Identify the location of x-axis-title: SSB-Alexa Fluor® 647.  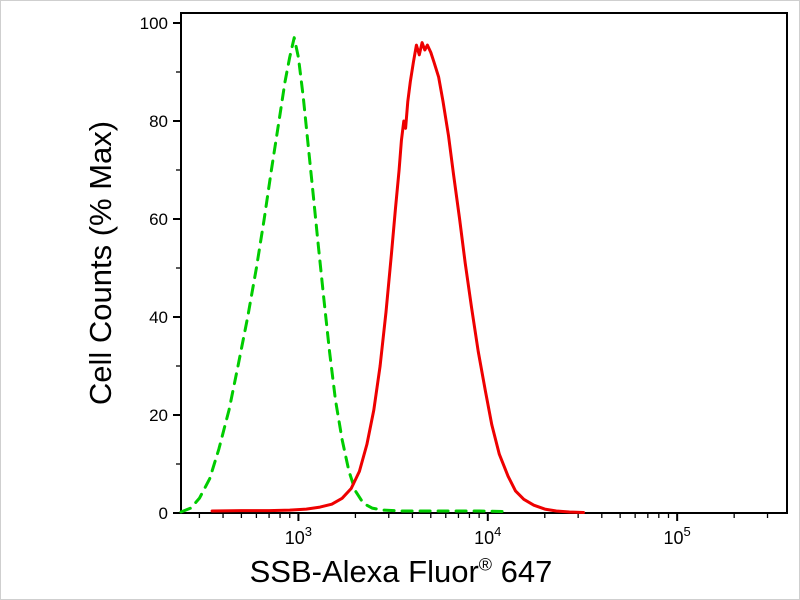
(401, 572).